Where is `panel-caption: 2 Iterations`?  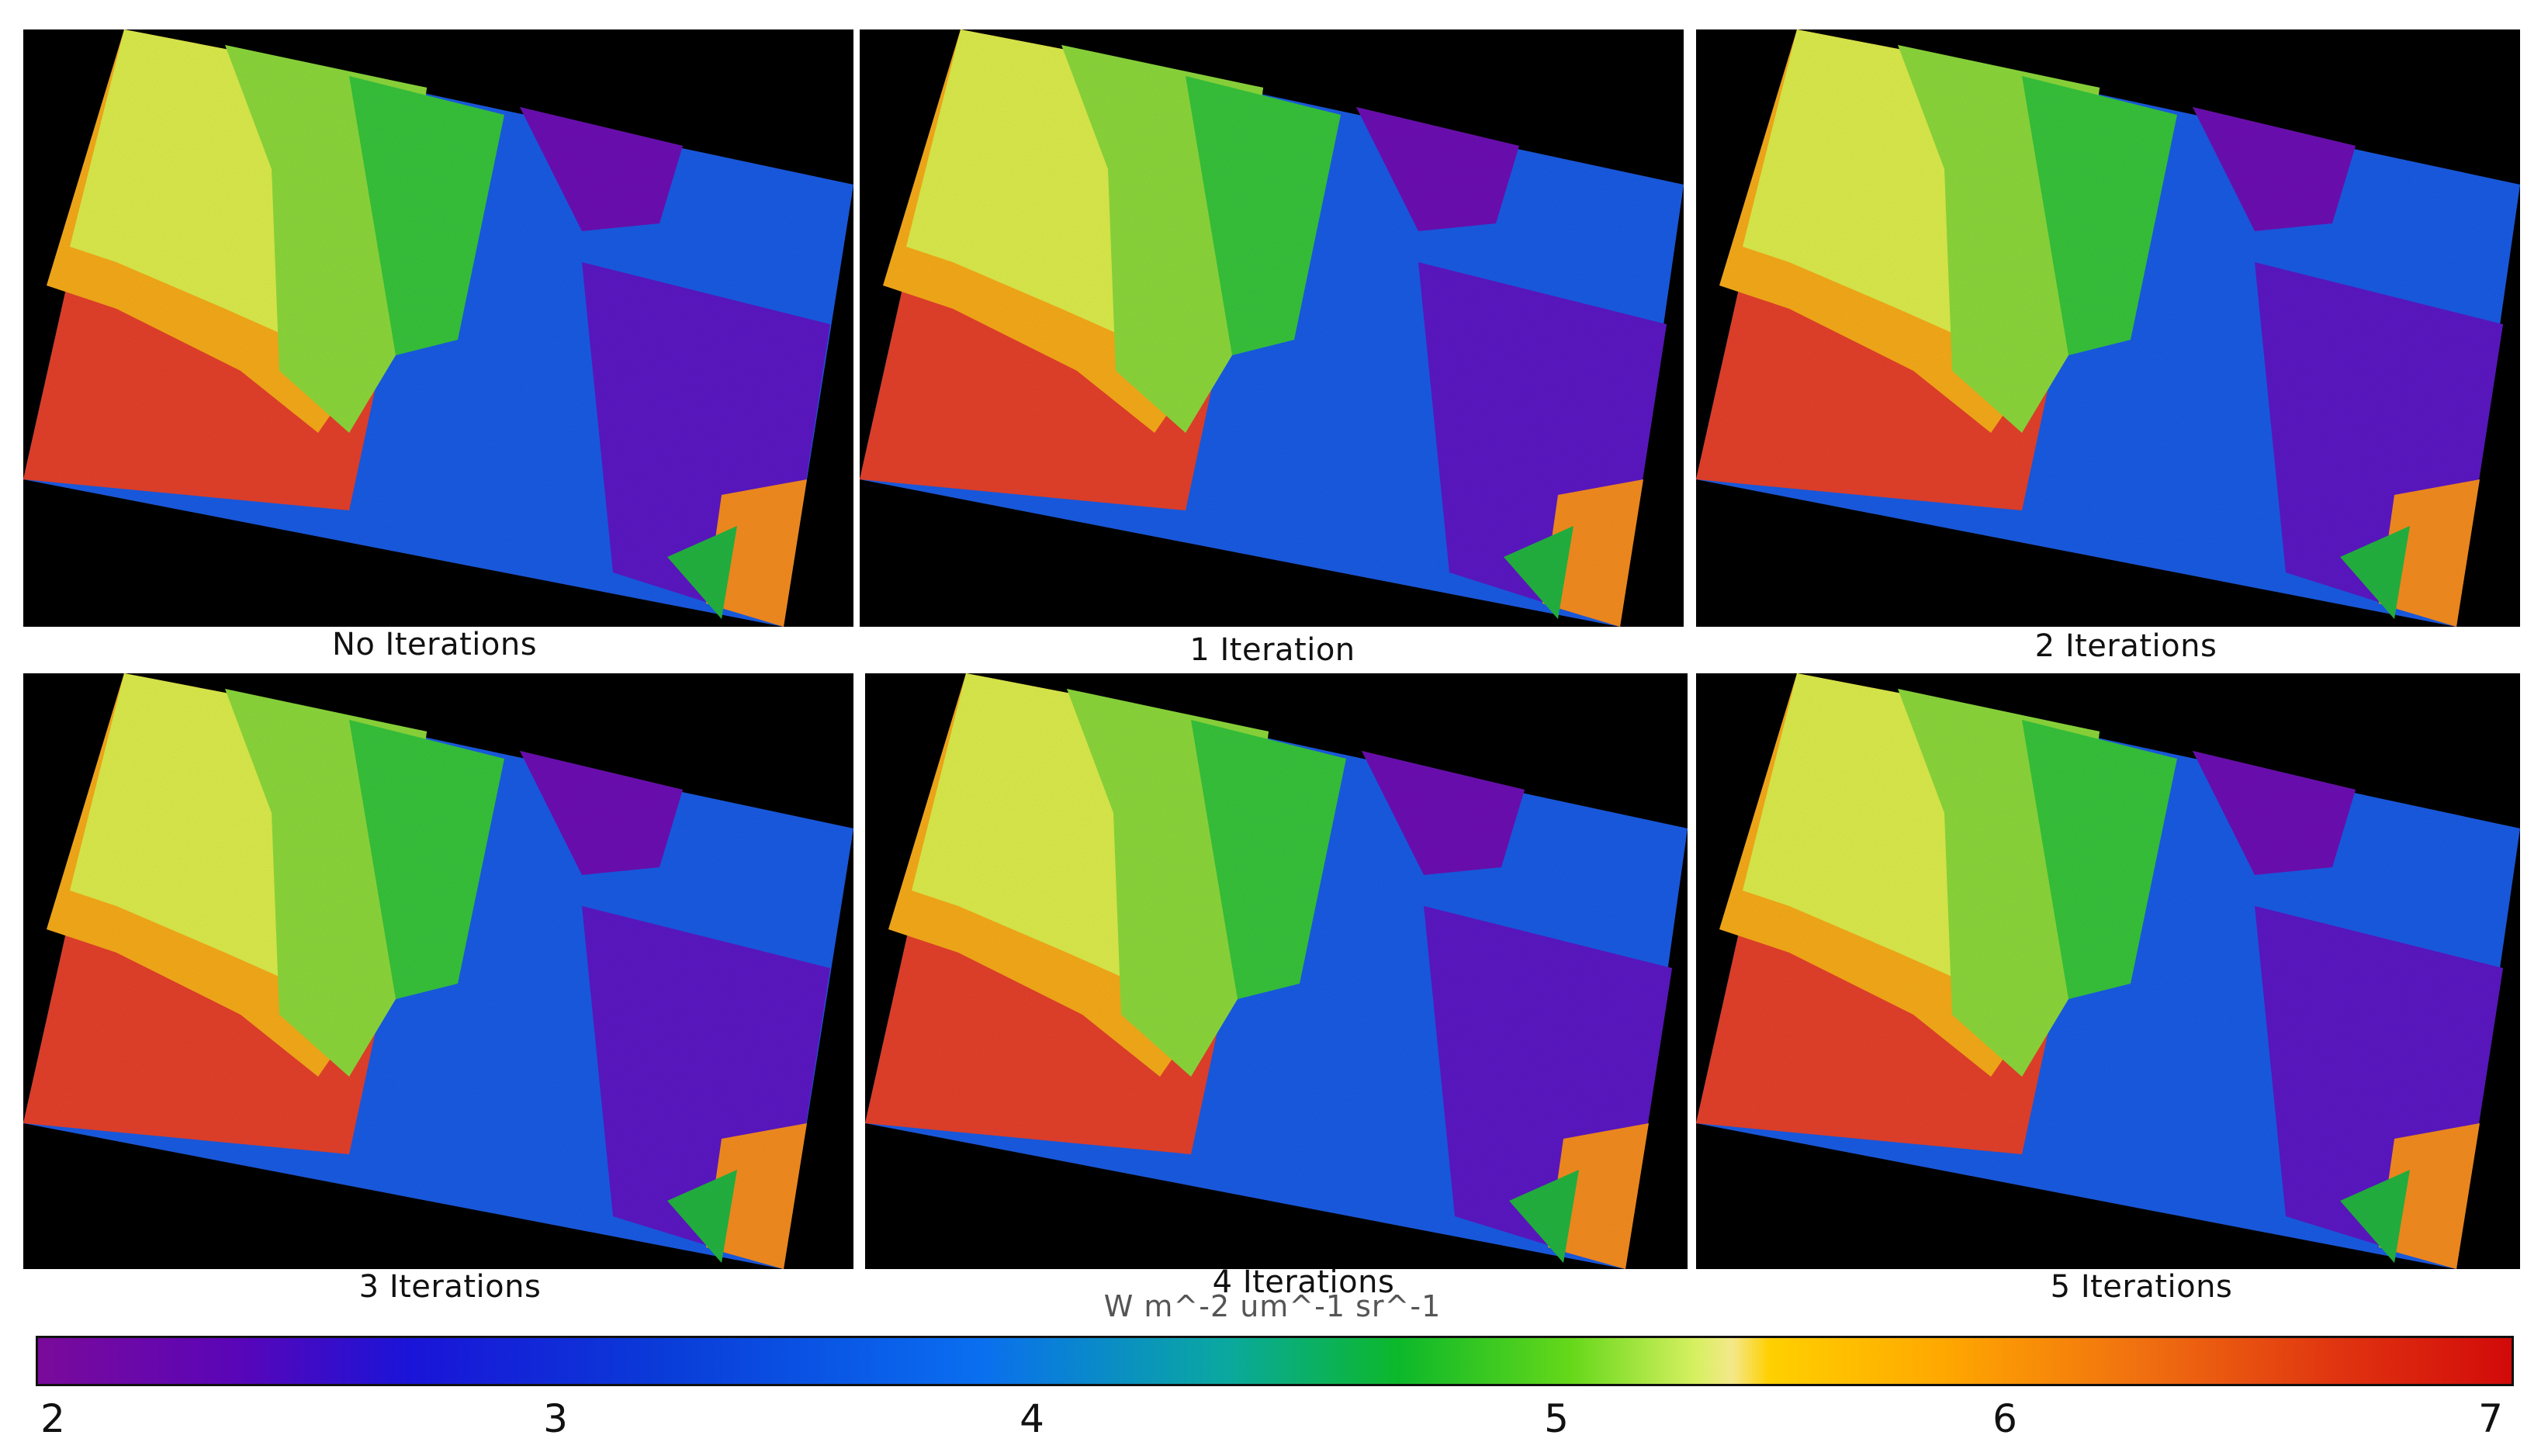
panel-caption: 2 Iterations is located at coordinates (2125, 646).